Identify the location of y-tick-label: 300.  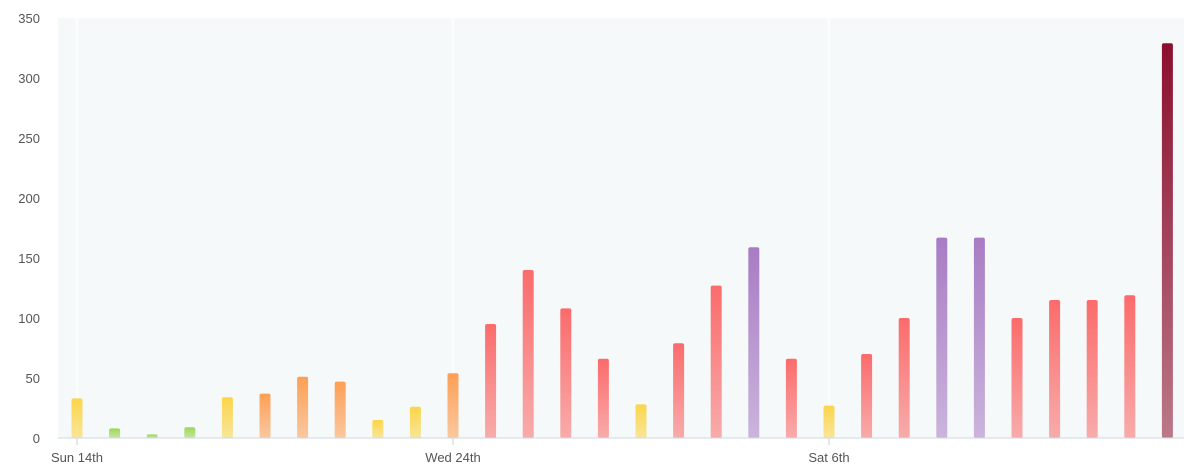
(29, 78).